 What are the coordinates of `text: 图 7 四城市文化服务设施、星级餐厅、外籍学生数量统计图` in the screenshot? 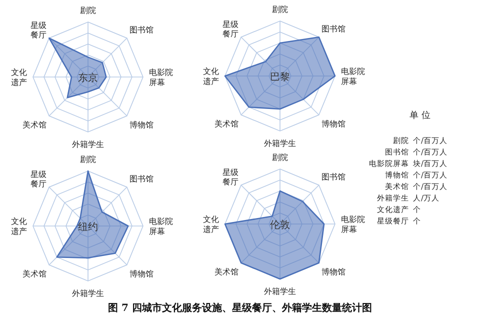 It's located at (240, 308).